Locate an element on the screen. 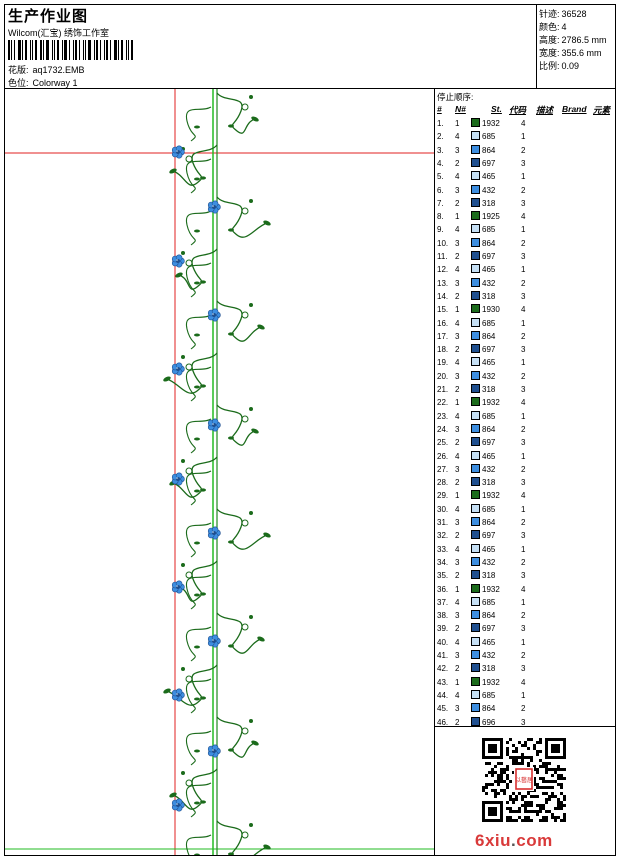 This screenshot has width=620, height=860. stat-value: 0.09 is located at coordinates (570, 66).